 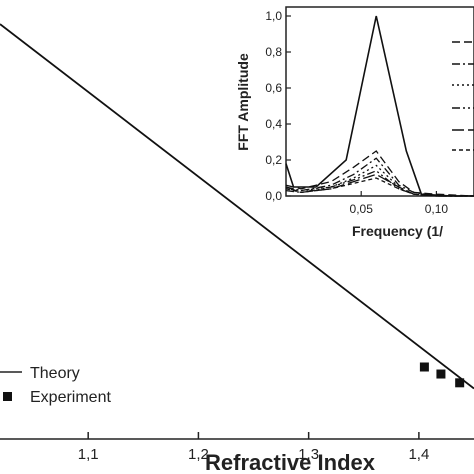 What do you see at coordinates (273, 160) in the screenshot?
I see `inset-y-tick-label: 0,2` at bounding box center [273, 160].